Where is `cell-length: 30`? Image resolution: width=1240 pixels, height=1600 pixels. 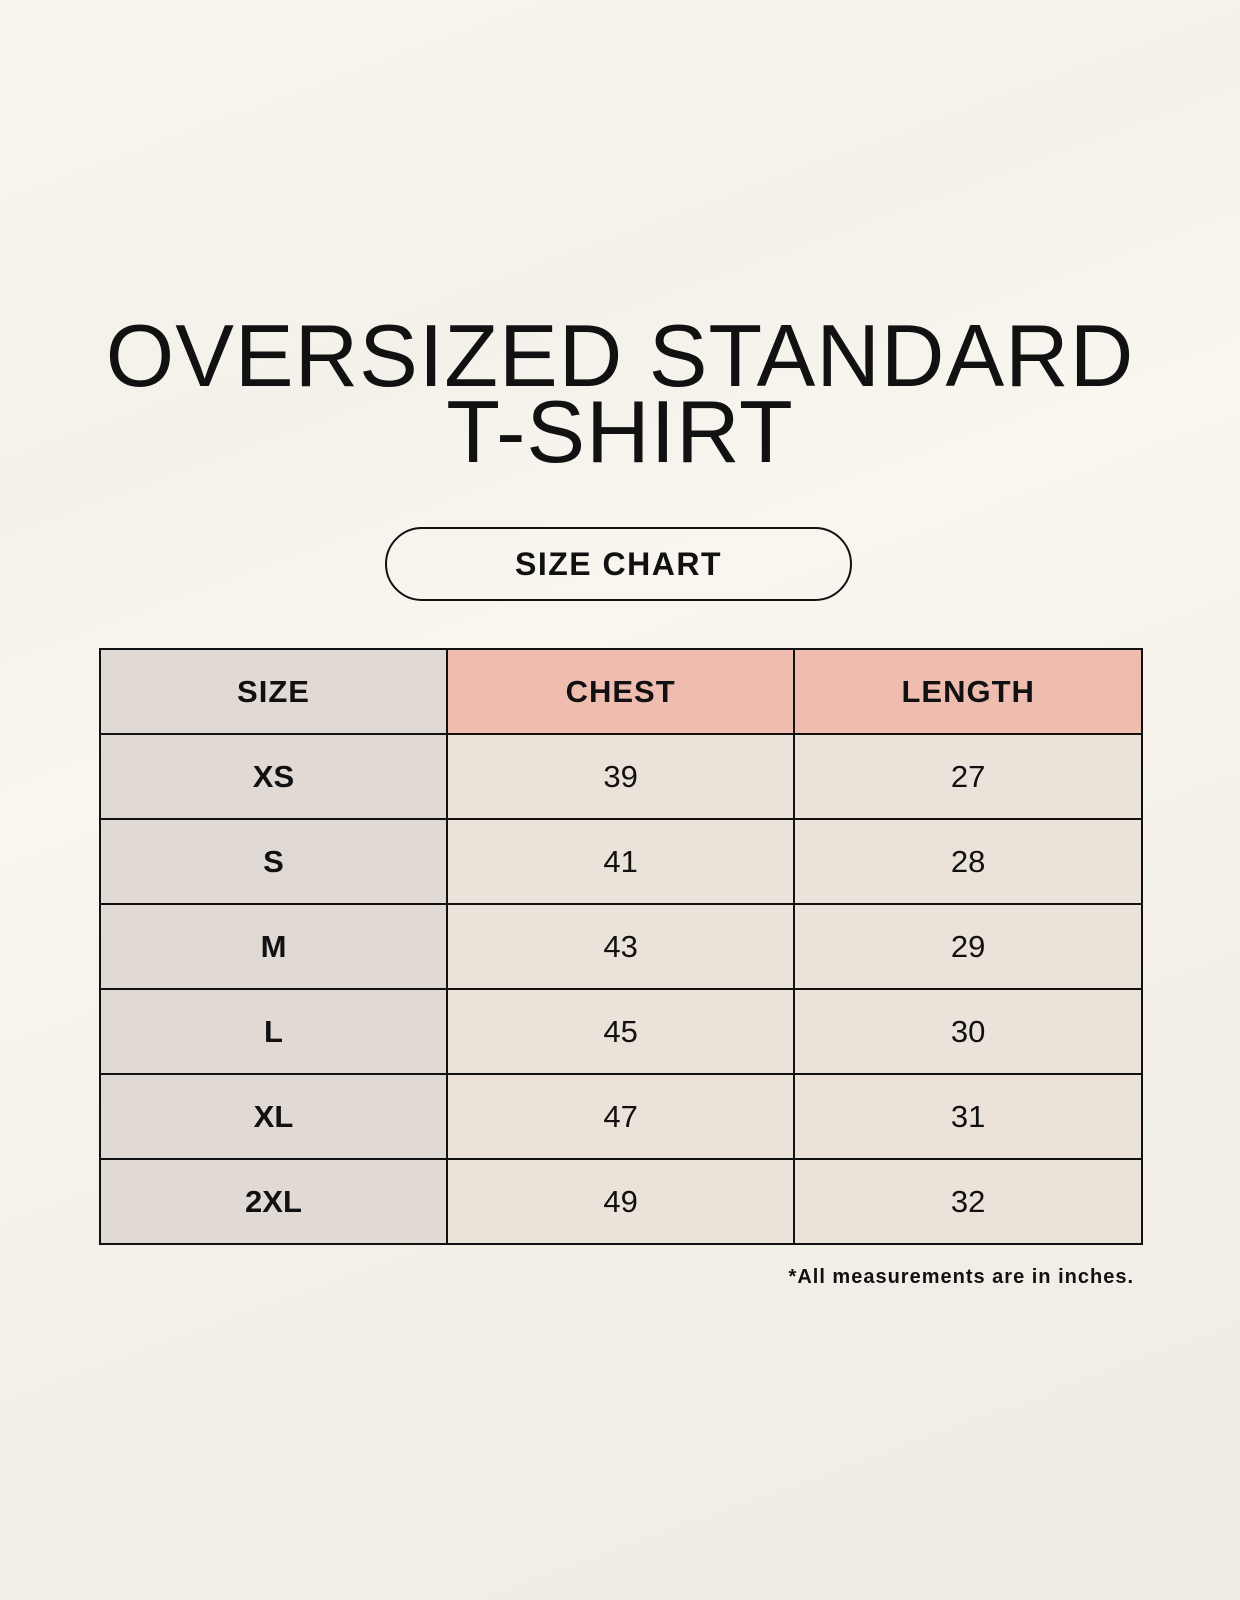
cell-length: 30 is located at coordinates (968, 1031).